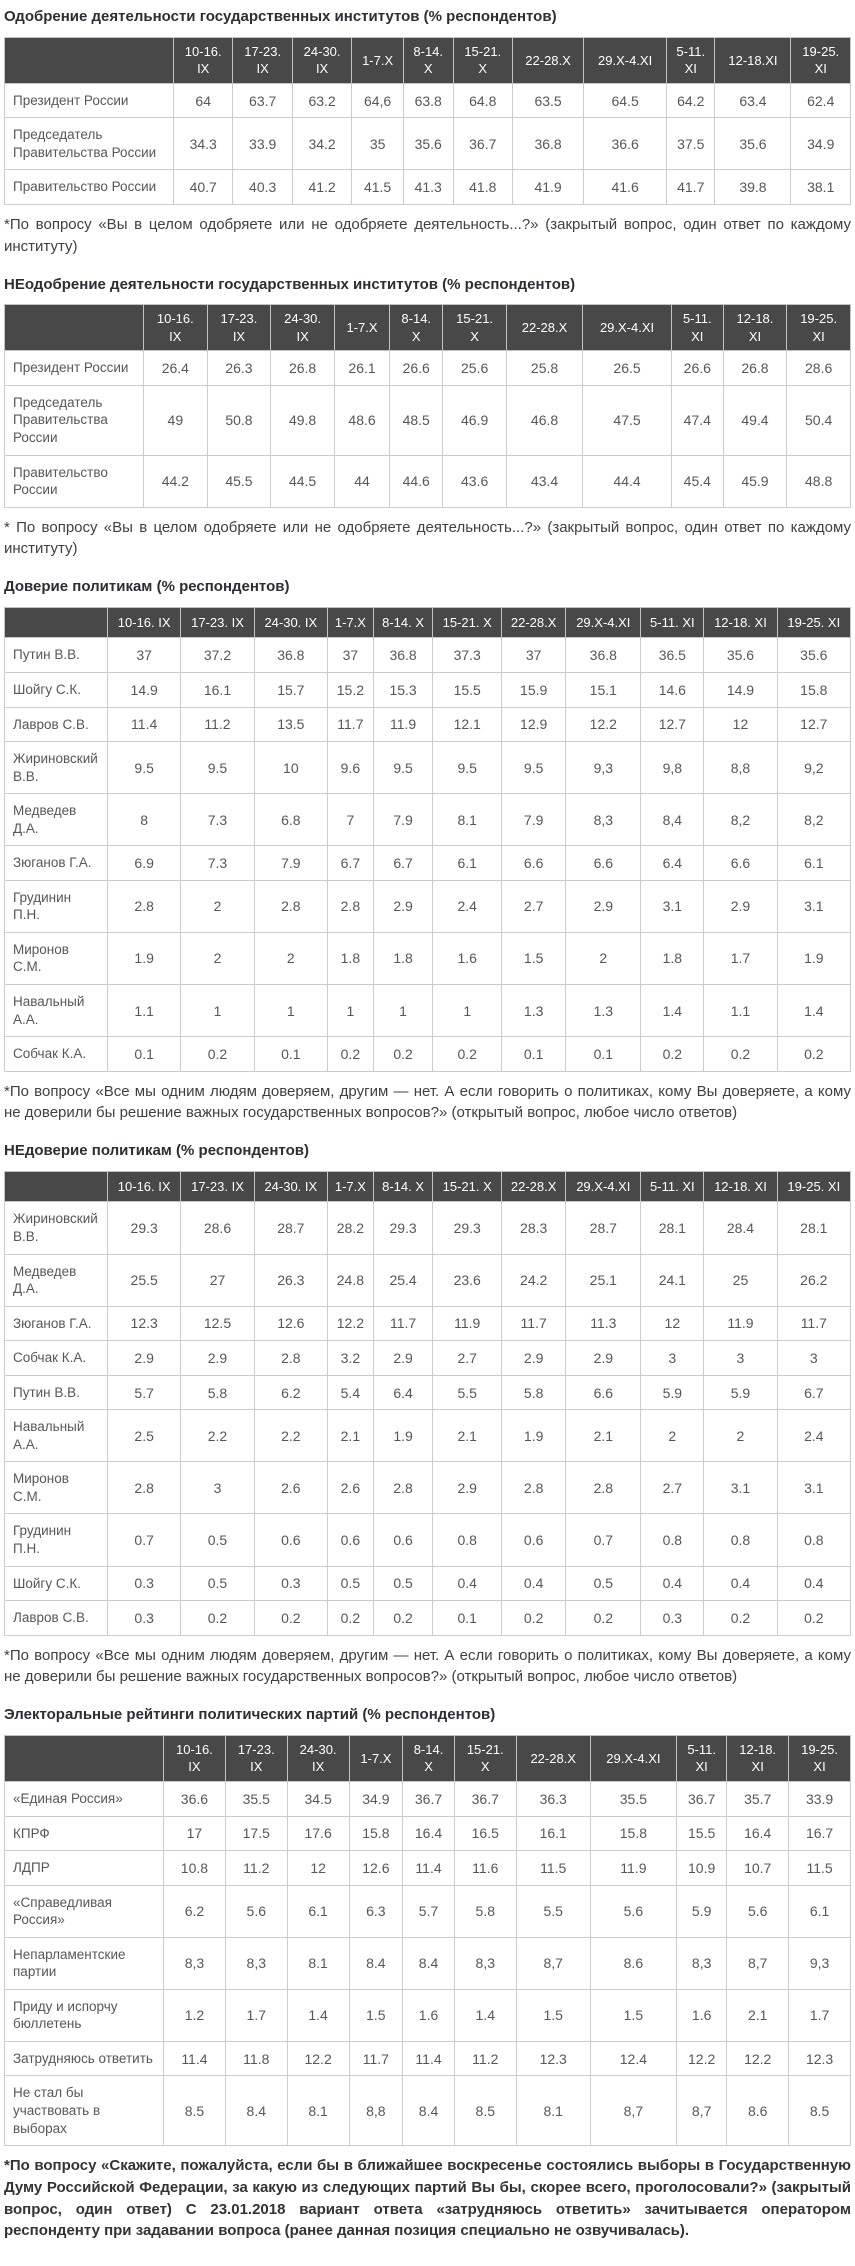 Image resolution: width=855 pixels, height=2266 pixels. I want to click on column-header: 12-18. XI, so click(740, 1186).